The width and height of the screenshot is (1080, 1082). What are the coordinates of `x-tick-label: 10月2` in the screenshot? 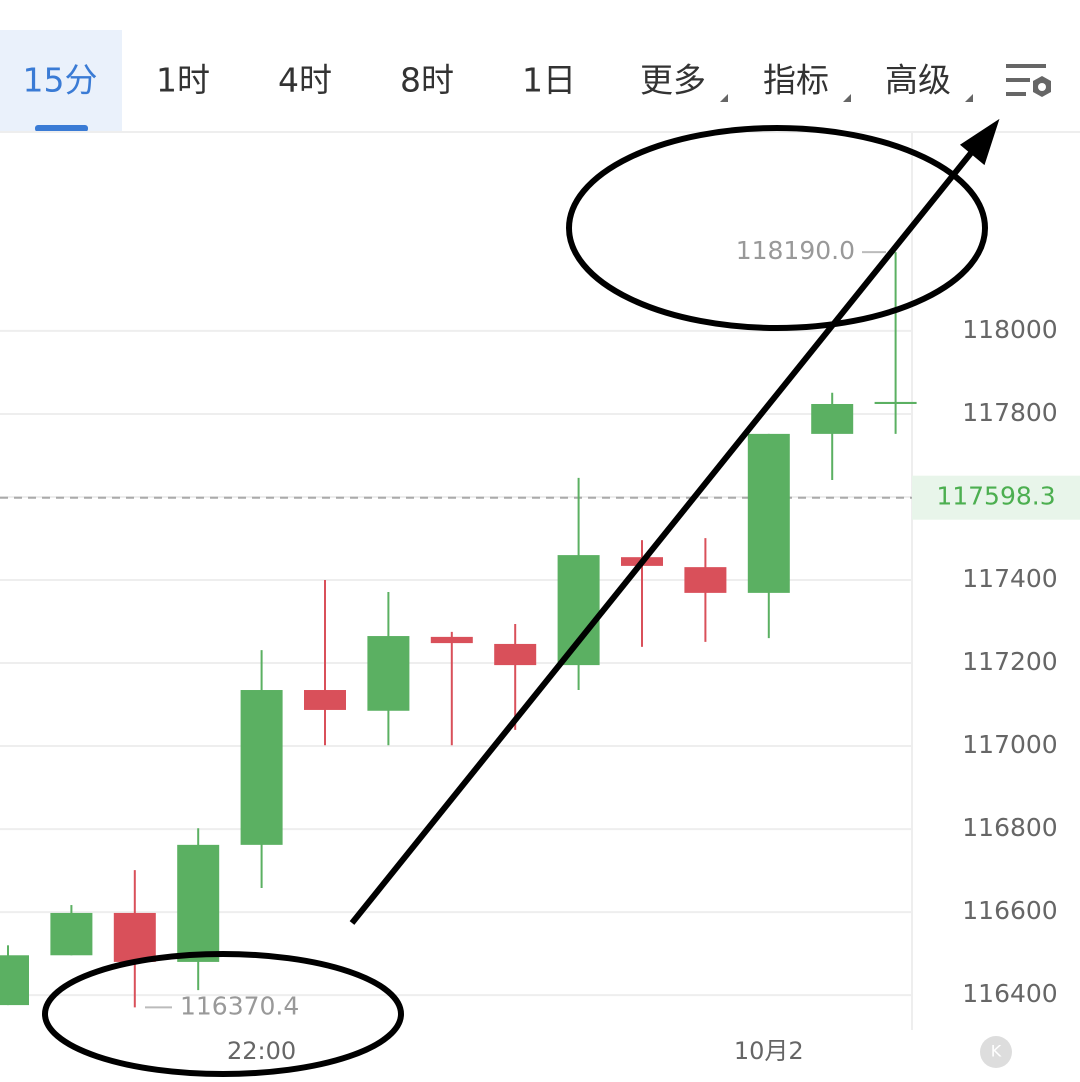 It's located at (769, 1051).